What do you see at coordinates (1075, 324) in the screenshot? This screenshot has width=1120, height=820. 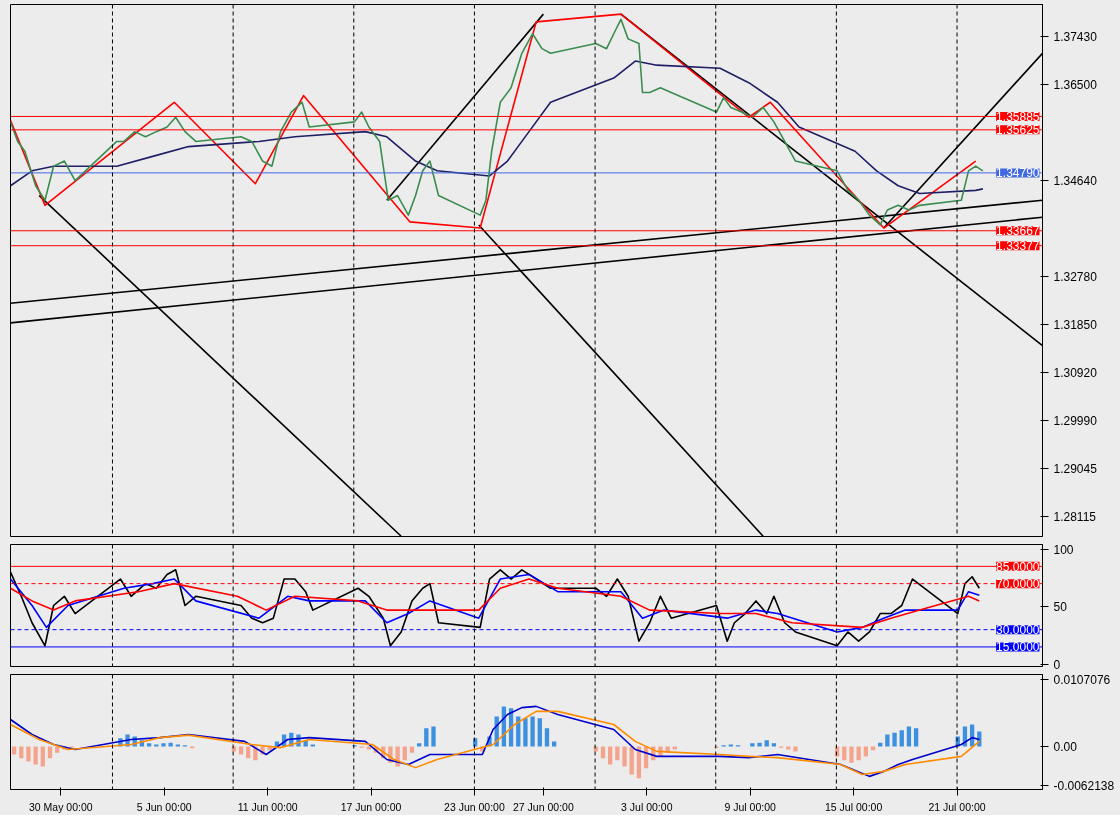 I see `y-tick-label: 1.31850` at bounding box center [1075, 324].